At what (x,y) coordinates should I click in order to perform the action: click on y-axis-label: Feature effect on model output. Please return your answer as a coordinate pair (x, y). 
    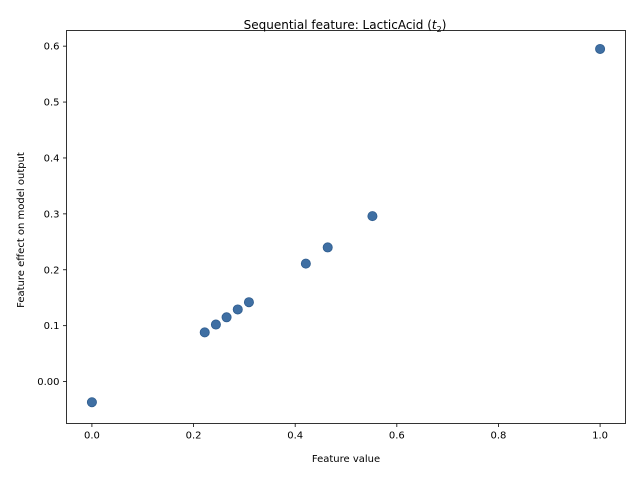
    Looking at the image, I should click on (21, 230).